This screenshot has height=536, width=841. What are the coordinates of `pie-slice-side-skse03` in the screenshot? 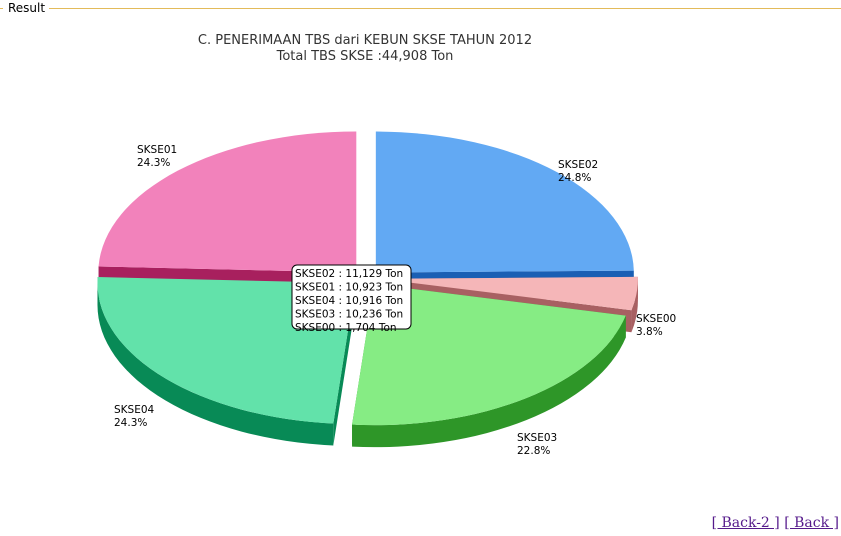 It's located at (489, 381).